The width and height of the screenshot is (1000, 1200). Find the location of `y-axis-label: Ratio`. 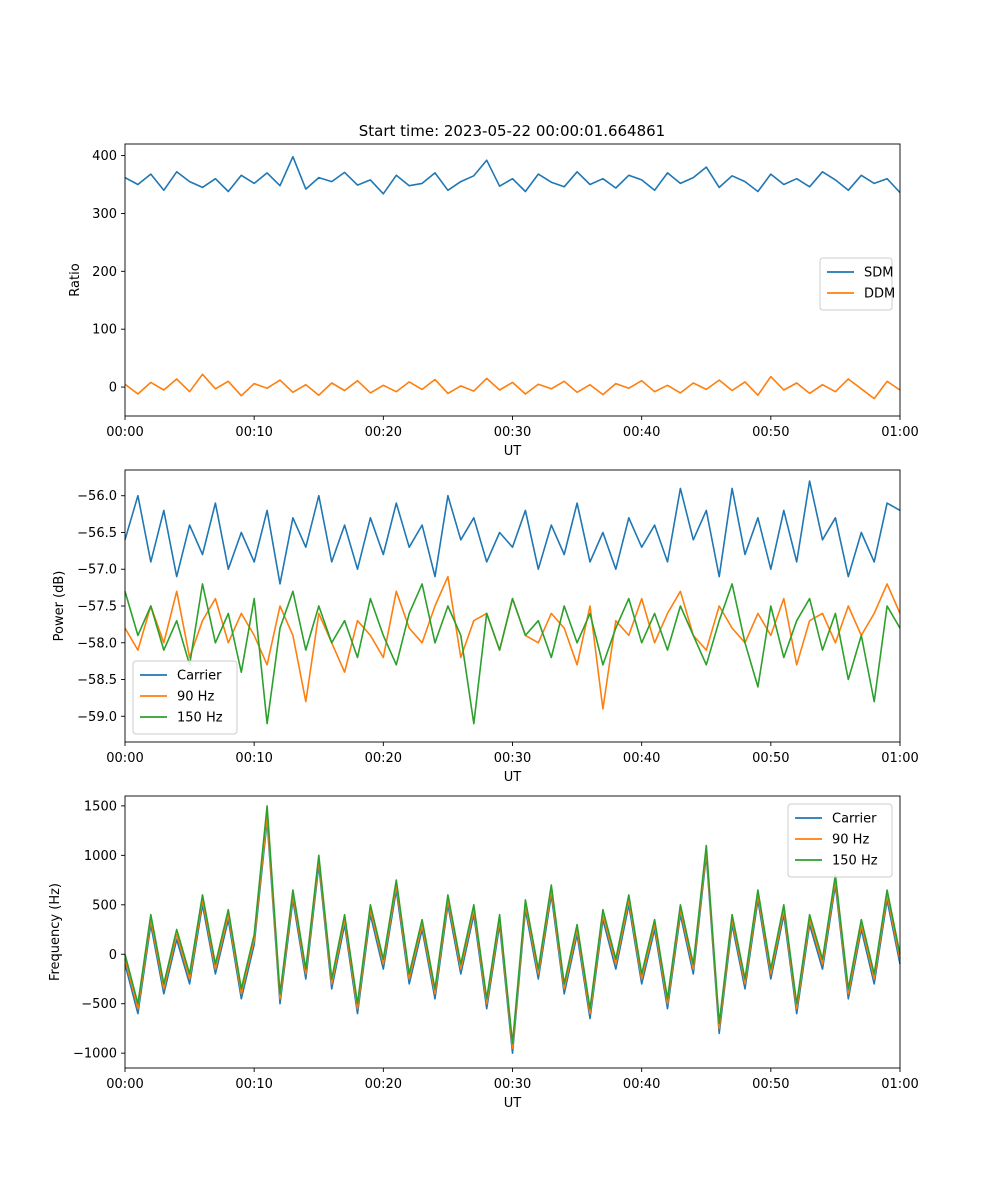

y-axis-label: Ratio is located at coordinates (75, 279).